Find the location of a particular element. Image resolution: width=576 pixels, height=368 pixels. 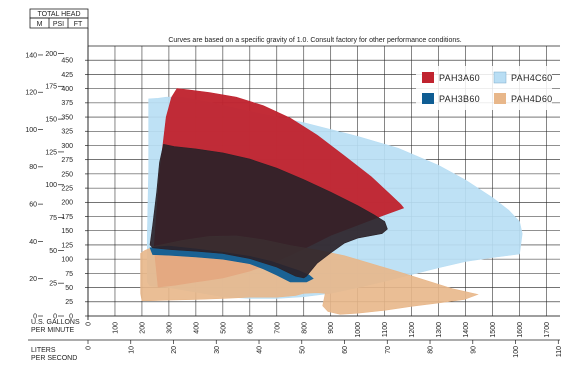

axis-header: TOTAL HEAD M PSI FT is located at coordinates (59, 18).